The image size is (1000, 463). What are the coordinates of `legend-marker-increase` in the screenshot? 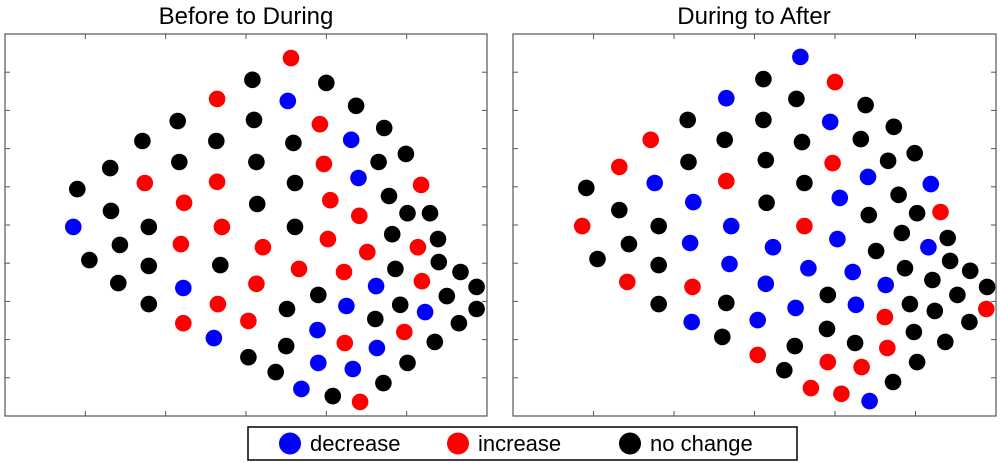 It's located at (458, 443).